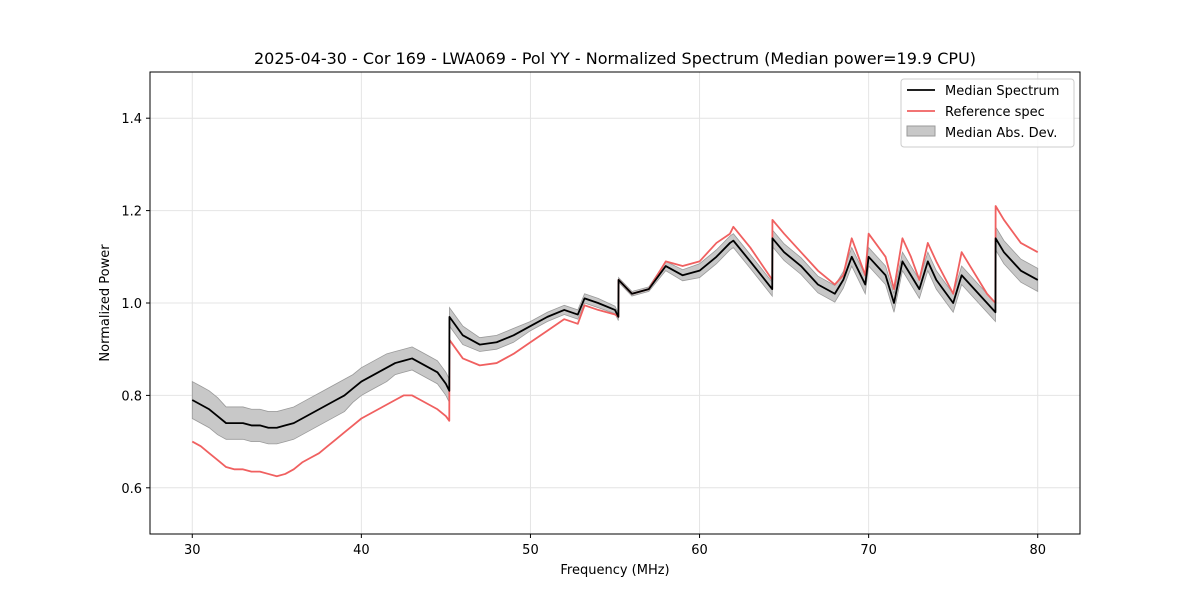  I want to click on y-tick-label: 0.8, so click(131, 396).